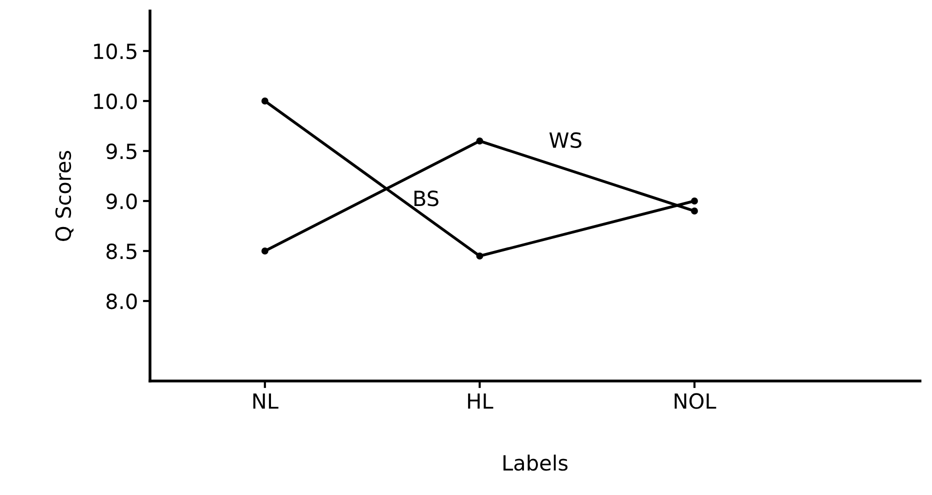  I want to click on x-tick-label: NOL, so click(695, 401).